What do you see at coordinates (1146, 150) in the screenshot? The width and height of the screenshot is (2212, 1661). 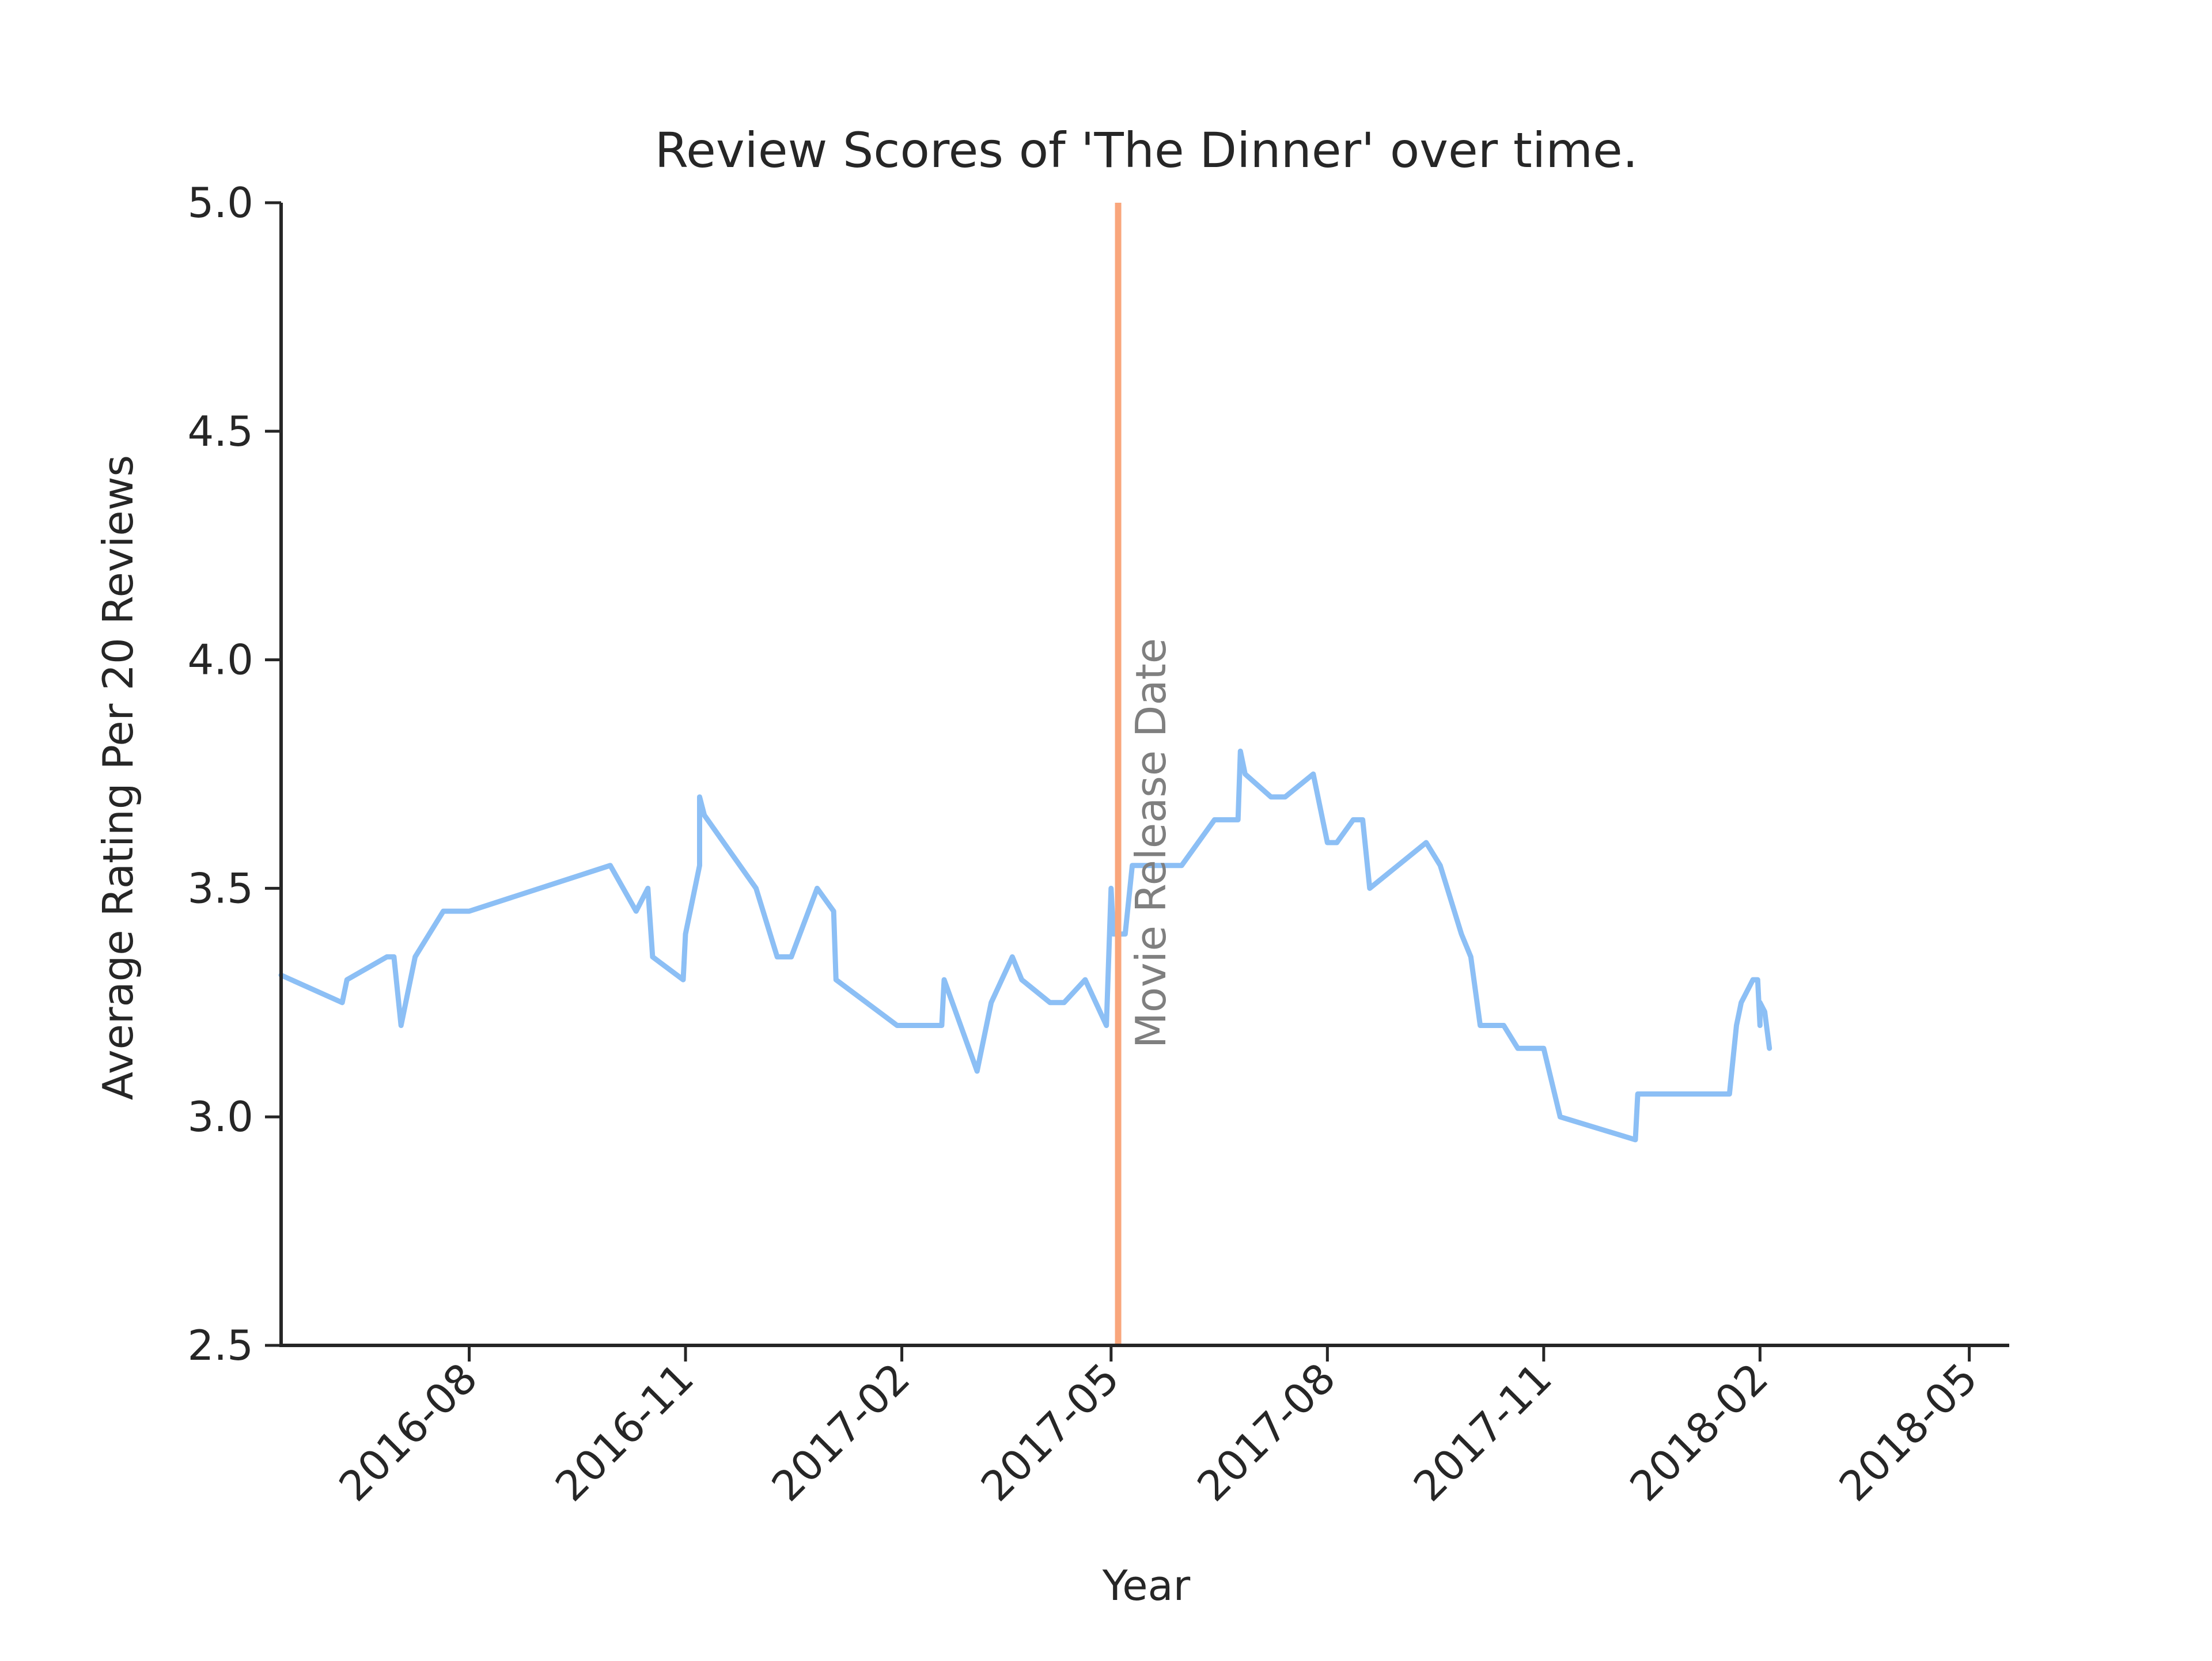 I see `chart-title: Review Scores of 'The Dinner' over time.` at bounding box center [1146, 150].